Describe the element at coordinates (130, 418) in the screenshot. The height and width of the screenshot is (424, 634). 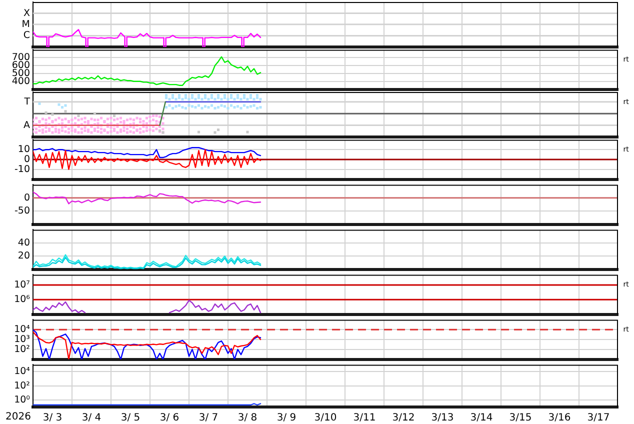
I see `x-tick-label: 3/ 5` at that location.